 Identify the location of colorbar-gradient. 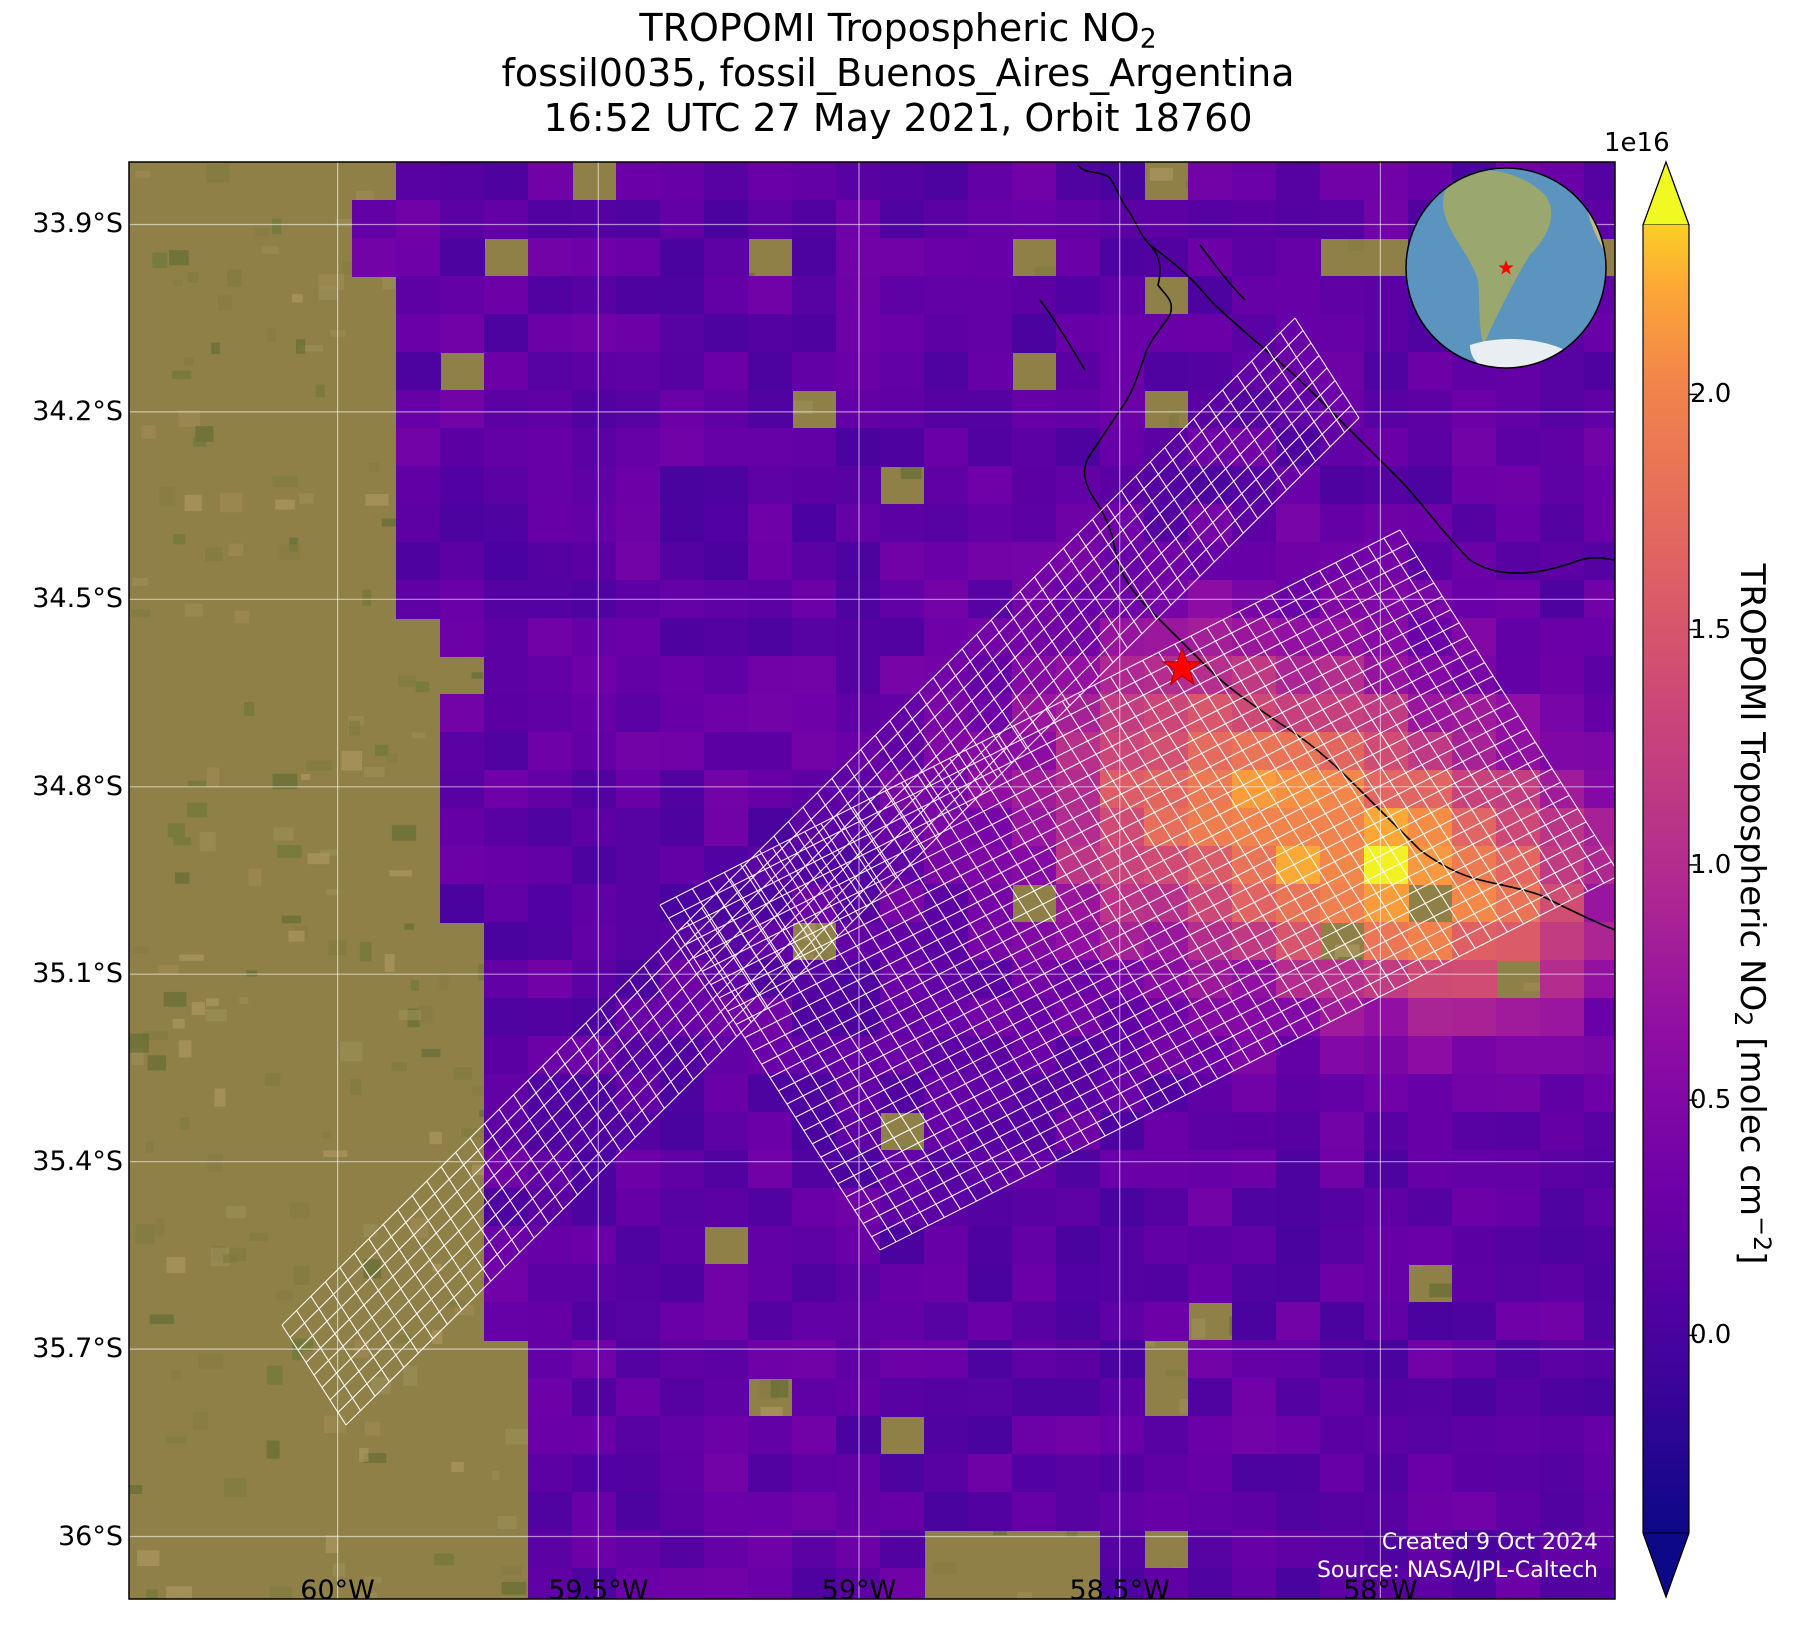
(1666, 879).